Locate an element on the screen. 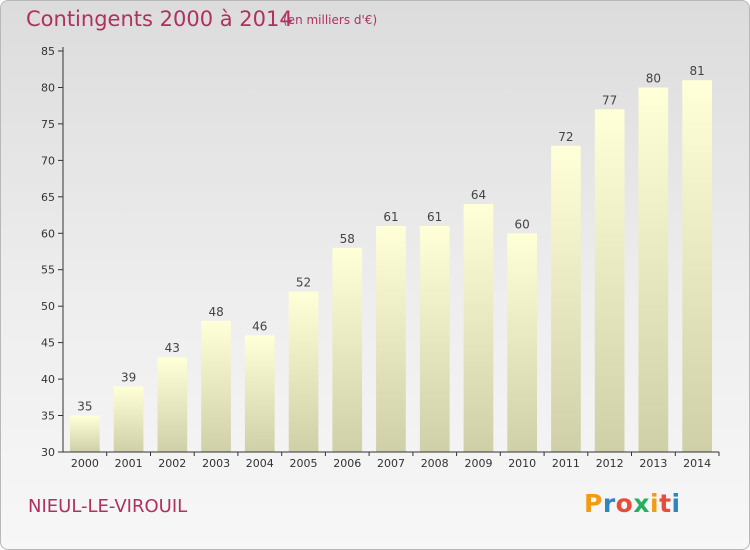 This screenshot has height=550, width=750. x-tick-label-2011: 2011 is located at coordinates (566, 463).